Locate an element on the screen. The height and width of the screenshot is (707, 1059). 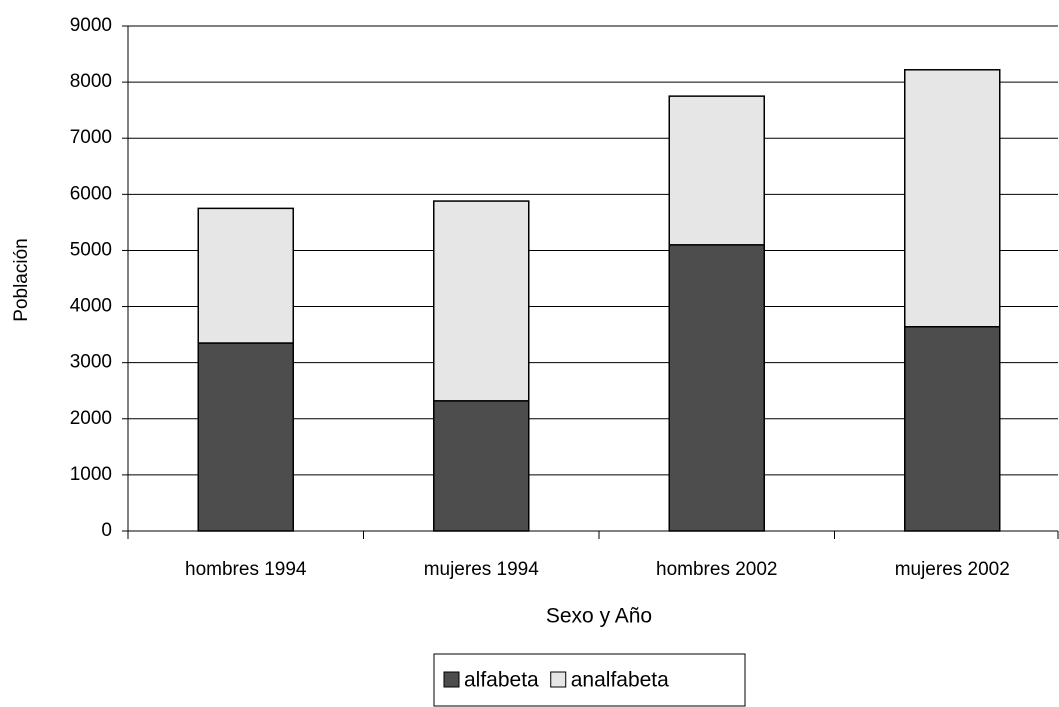
x-tick-label: hombres 1994 is located at coordinates (246, 569).